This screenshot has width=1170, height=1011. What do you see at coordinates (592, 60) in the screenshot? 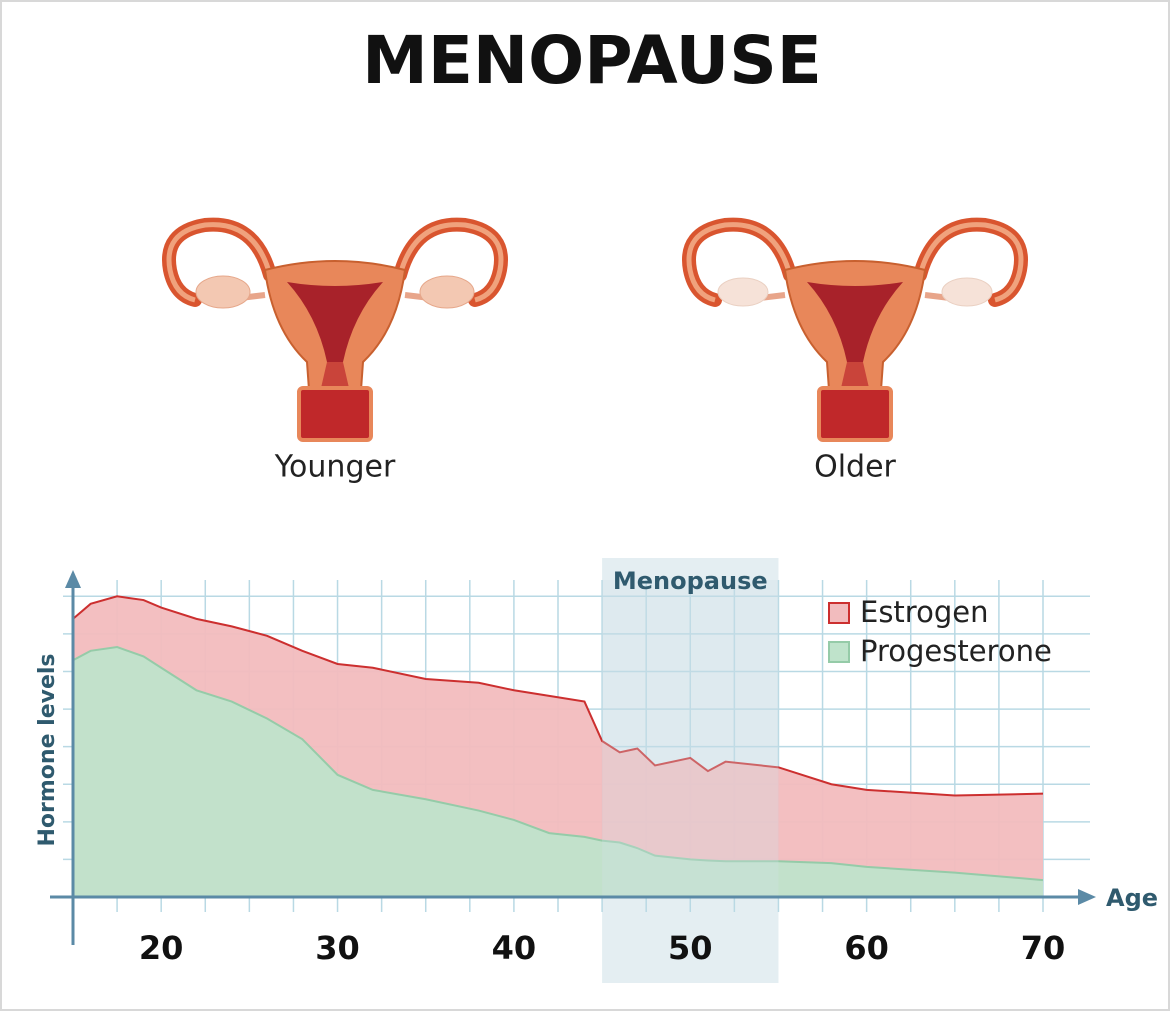
I see `title: MENOPAUSE` at bounding box center [592, 60].